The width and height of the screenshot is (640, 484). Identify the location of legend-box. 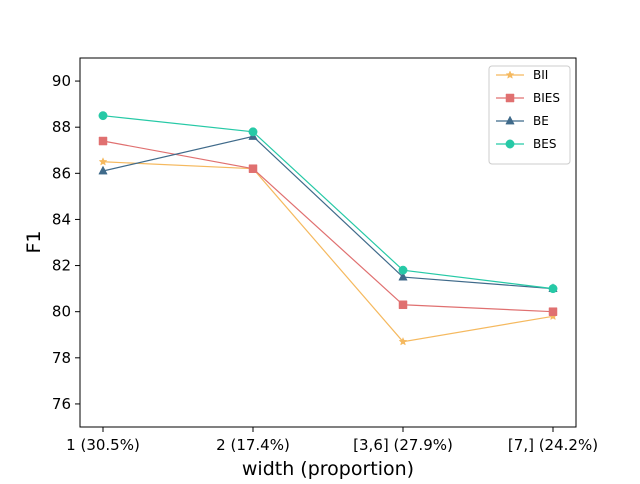
(529, 115).